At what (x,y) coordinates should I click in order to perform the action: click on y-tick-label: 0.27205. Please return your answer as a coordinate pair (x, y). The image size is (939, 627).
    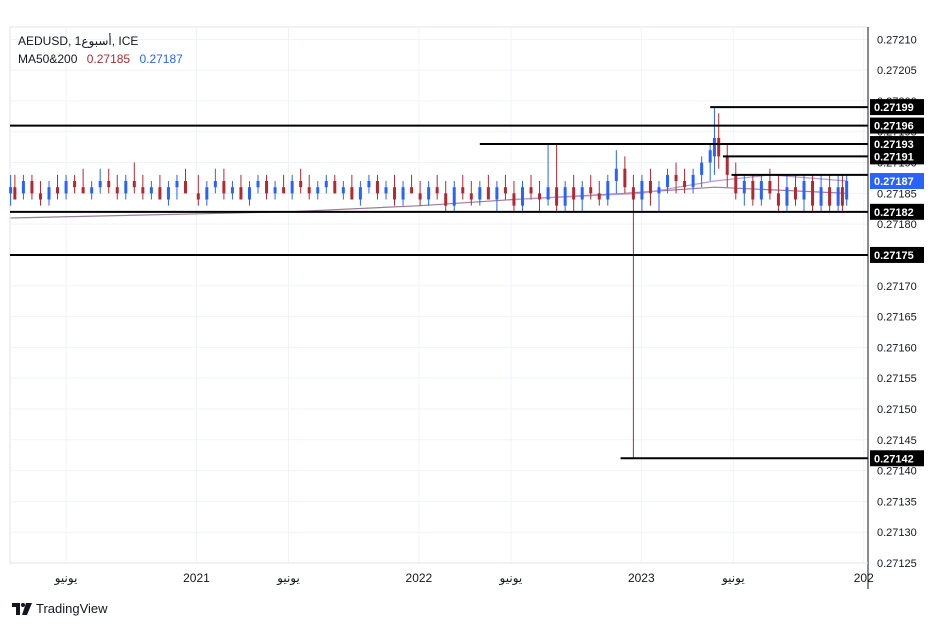
    Looking at the image, I should click on (897, 71).